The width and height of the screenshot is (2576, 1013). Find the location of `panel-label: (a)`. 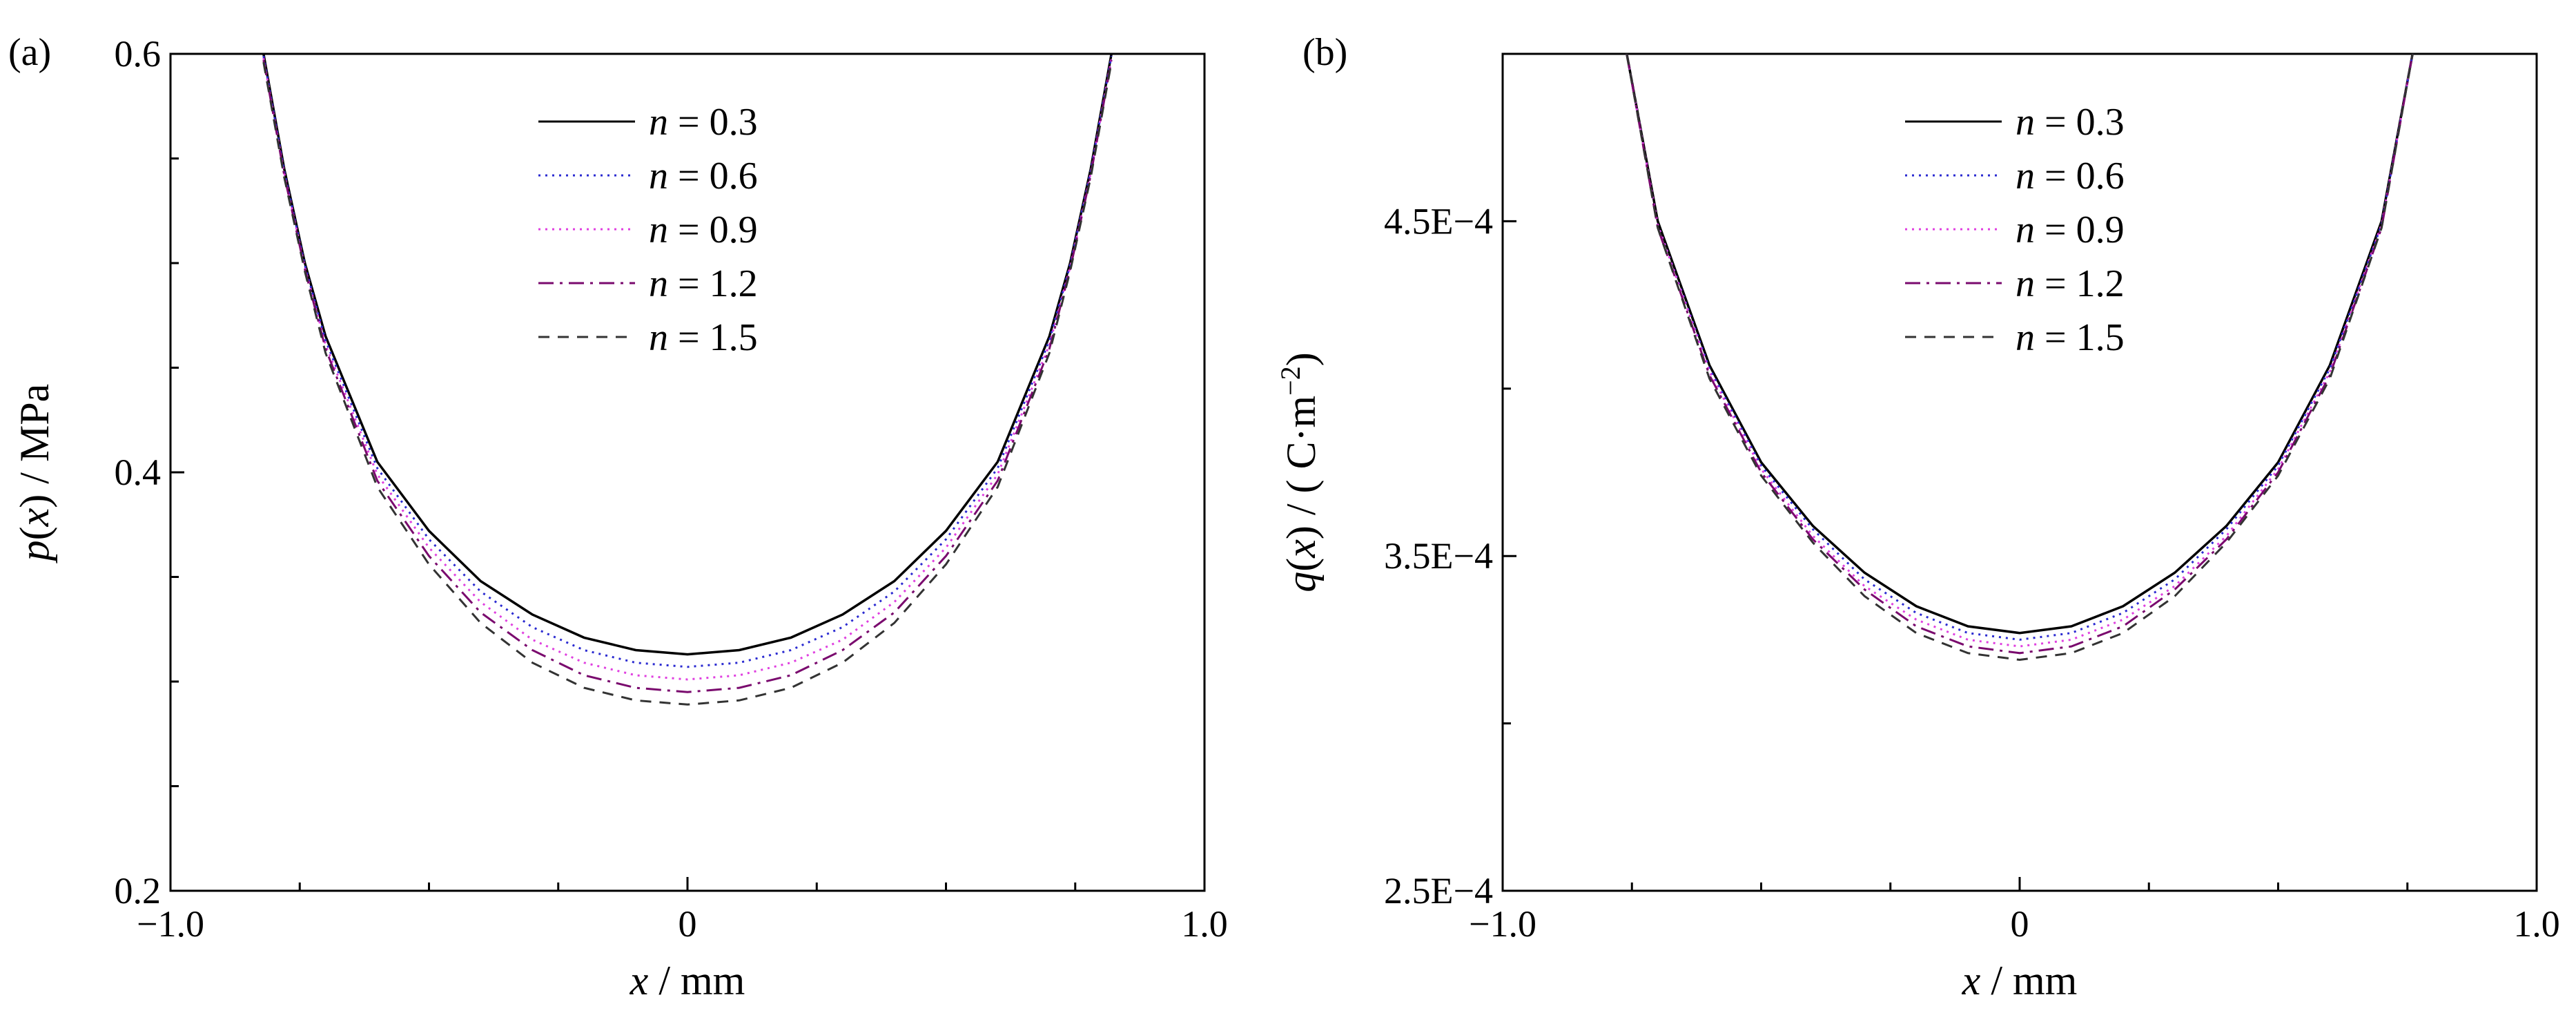

panel-label: (a) is located at coordinates (29, 52).